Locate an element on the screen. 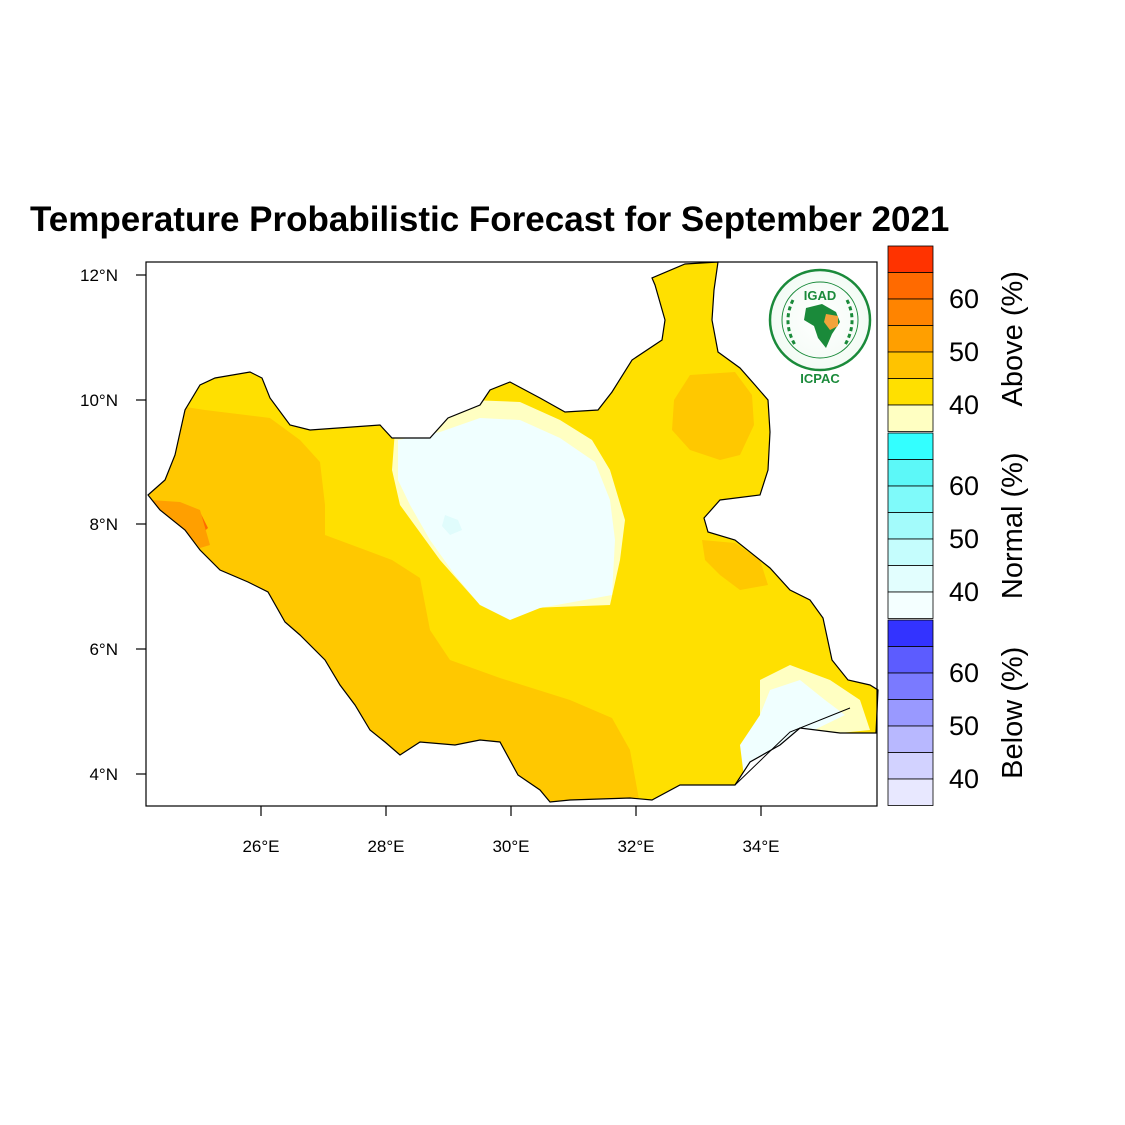  legend-label-0-1: 50 is located at coordinates (964, 352).